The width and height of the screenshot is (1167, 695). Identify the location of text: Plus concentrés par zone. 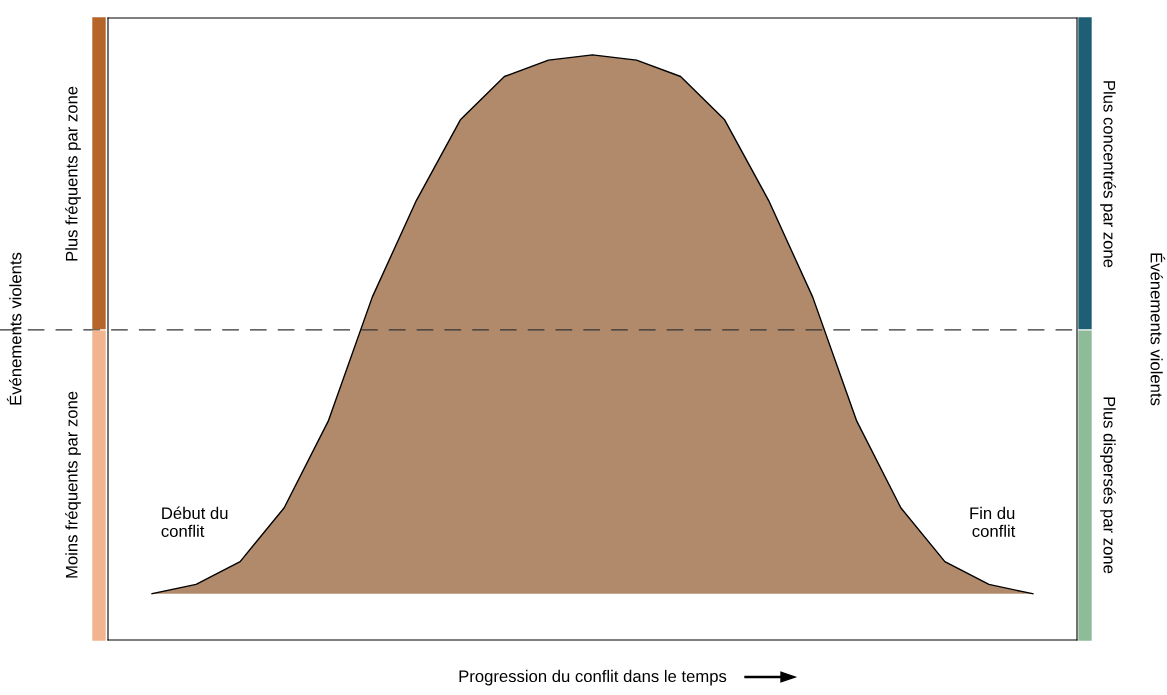
(1108, 174).